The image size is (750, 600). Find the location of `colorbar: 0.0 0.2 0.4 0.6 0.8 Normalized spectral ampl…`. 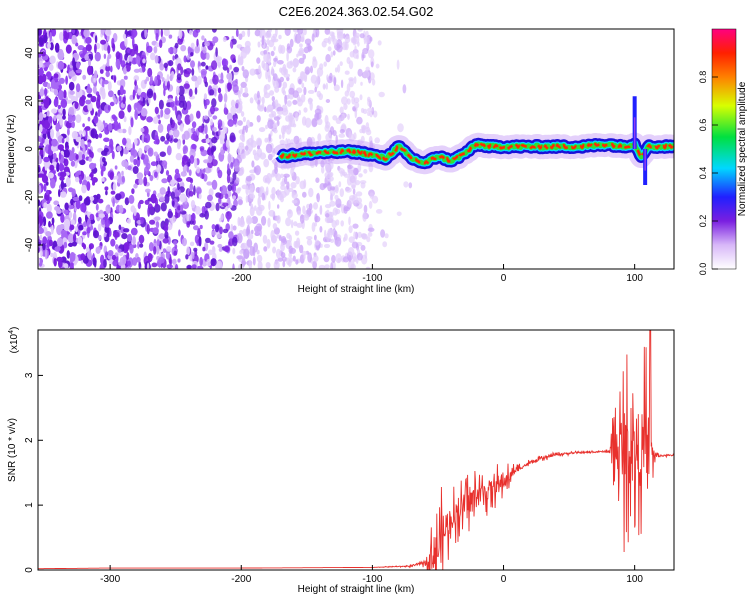

colorbar: 0.0 0.2 0.4 0.6 0.8 Normalized spectral ampl… is located at coordinates (723, 151).